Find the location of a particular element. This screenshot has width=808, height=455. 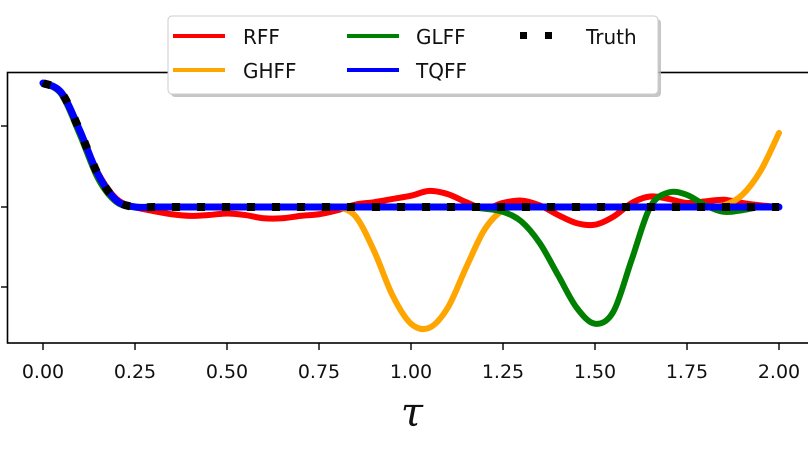

x-axis: 0.00 0.25 0.50 0.75 1.00 1.25 1.50 1.75 2.00 is located at coordinates (411, 363).